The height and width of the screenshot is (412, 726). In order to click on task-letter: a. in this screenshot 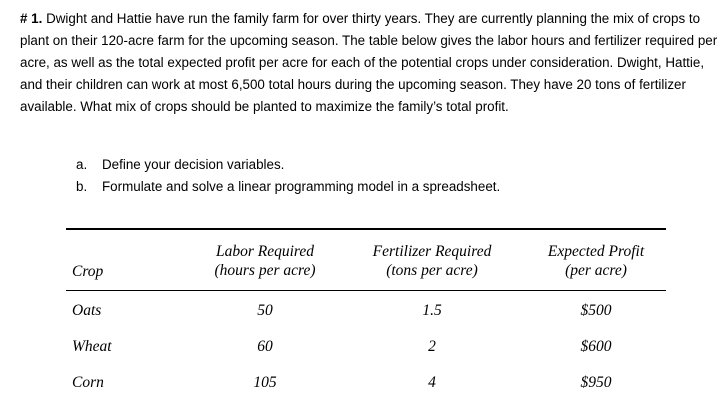, I will do `click(82, 164)`.